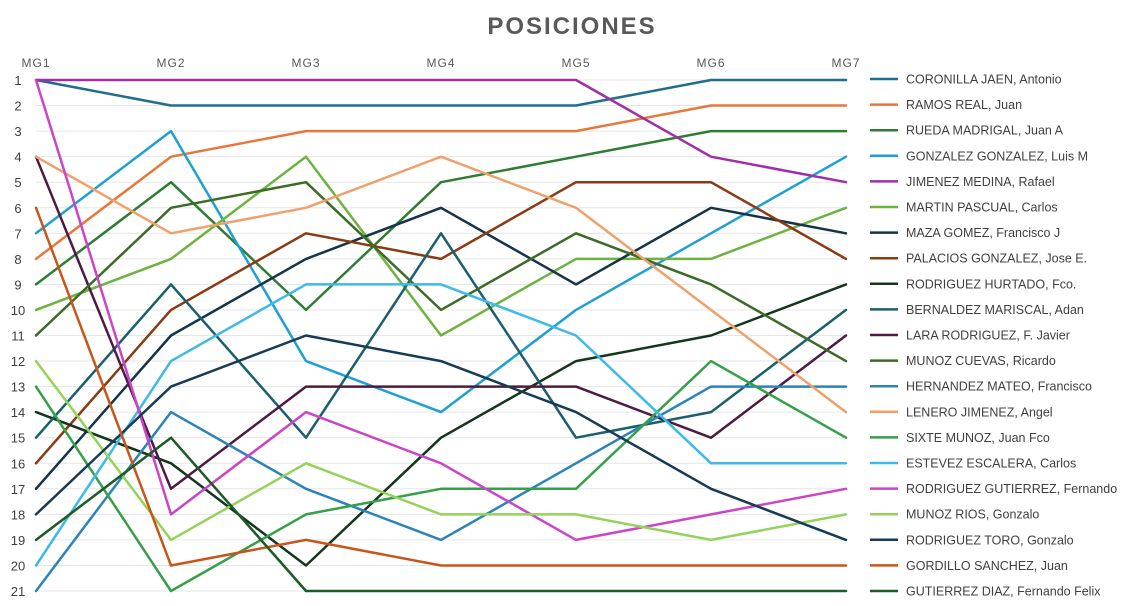 The image size is (1146, 606). I want to click on y-tick-label: 6, so click(17, 208).